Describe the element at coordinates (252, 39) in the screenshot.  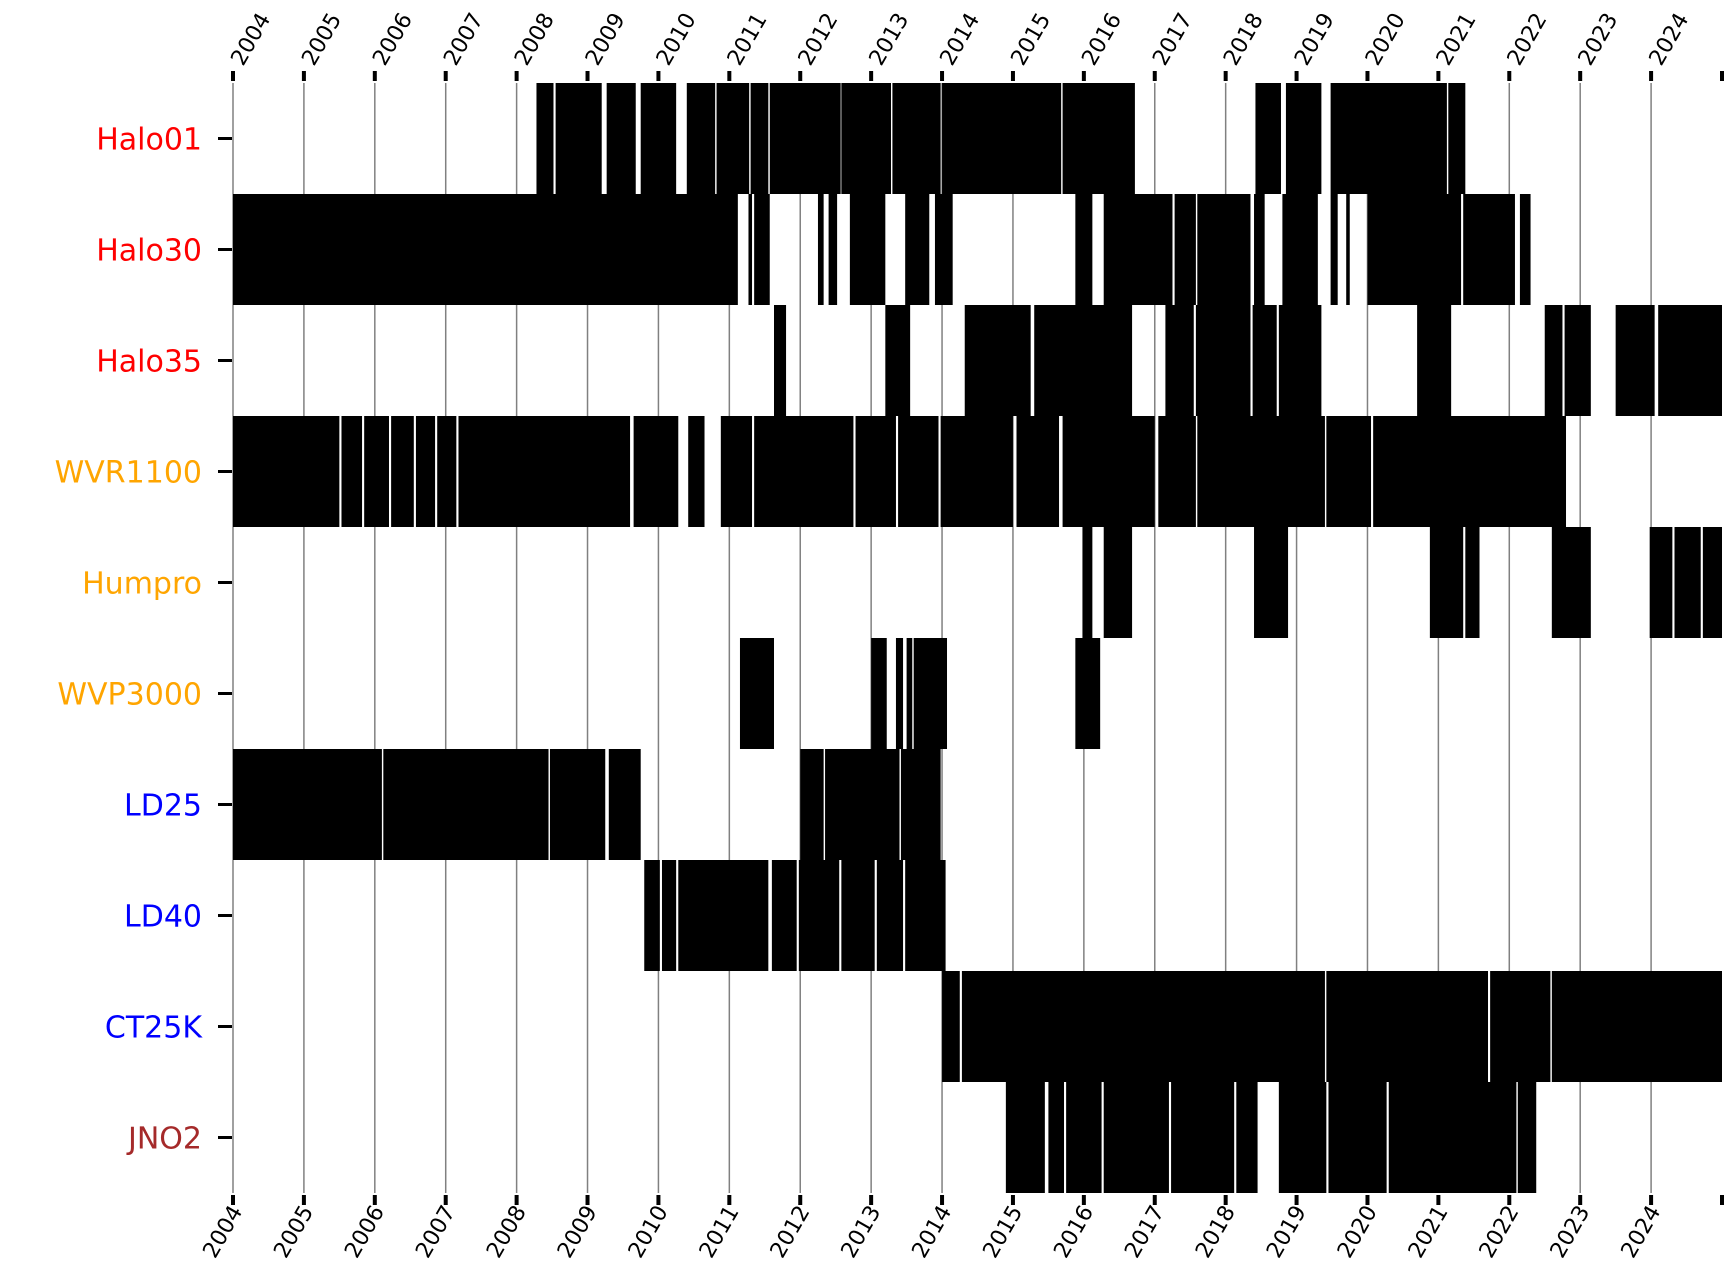
I see `x-tick-label-top: 2004` at that location.